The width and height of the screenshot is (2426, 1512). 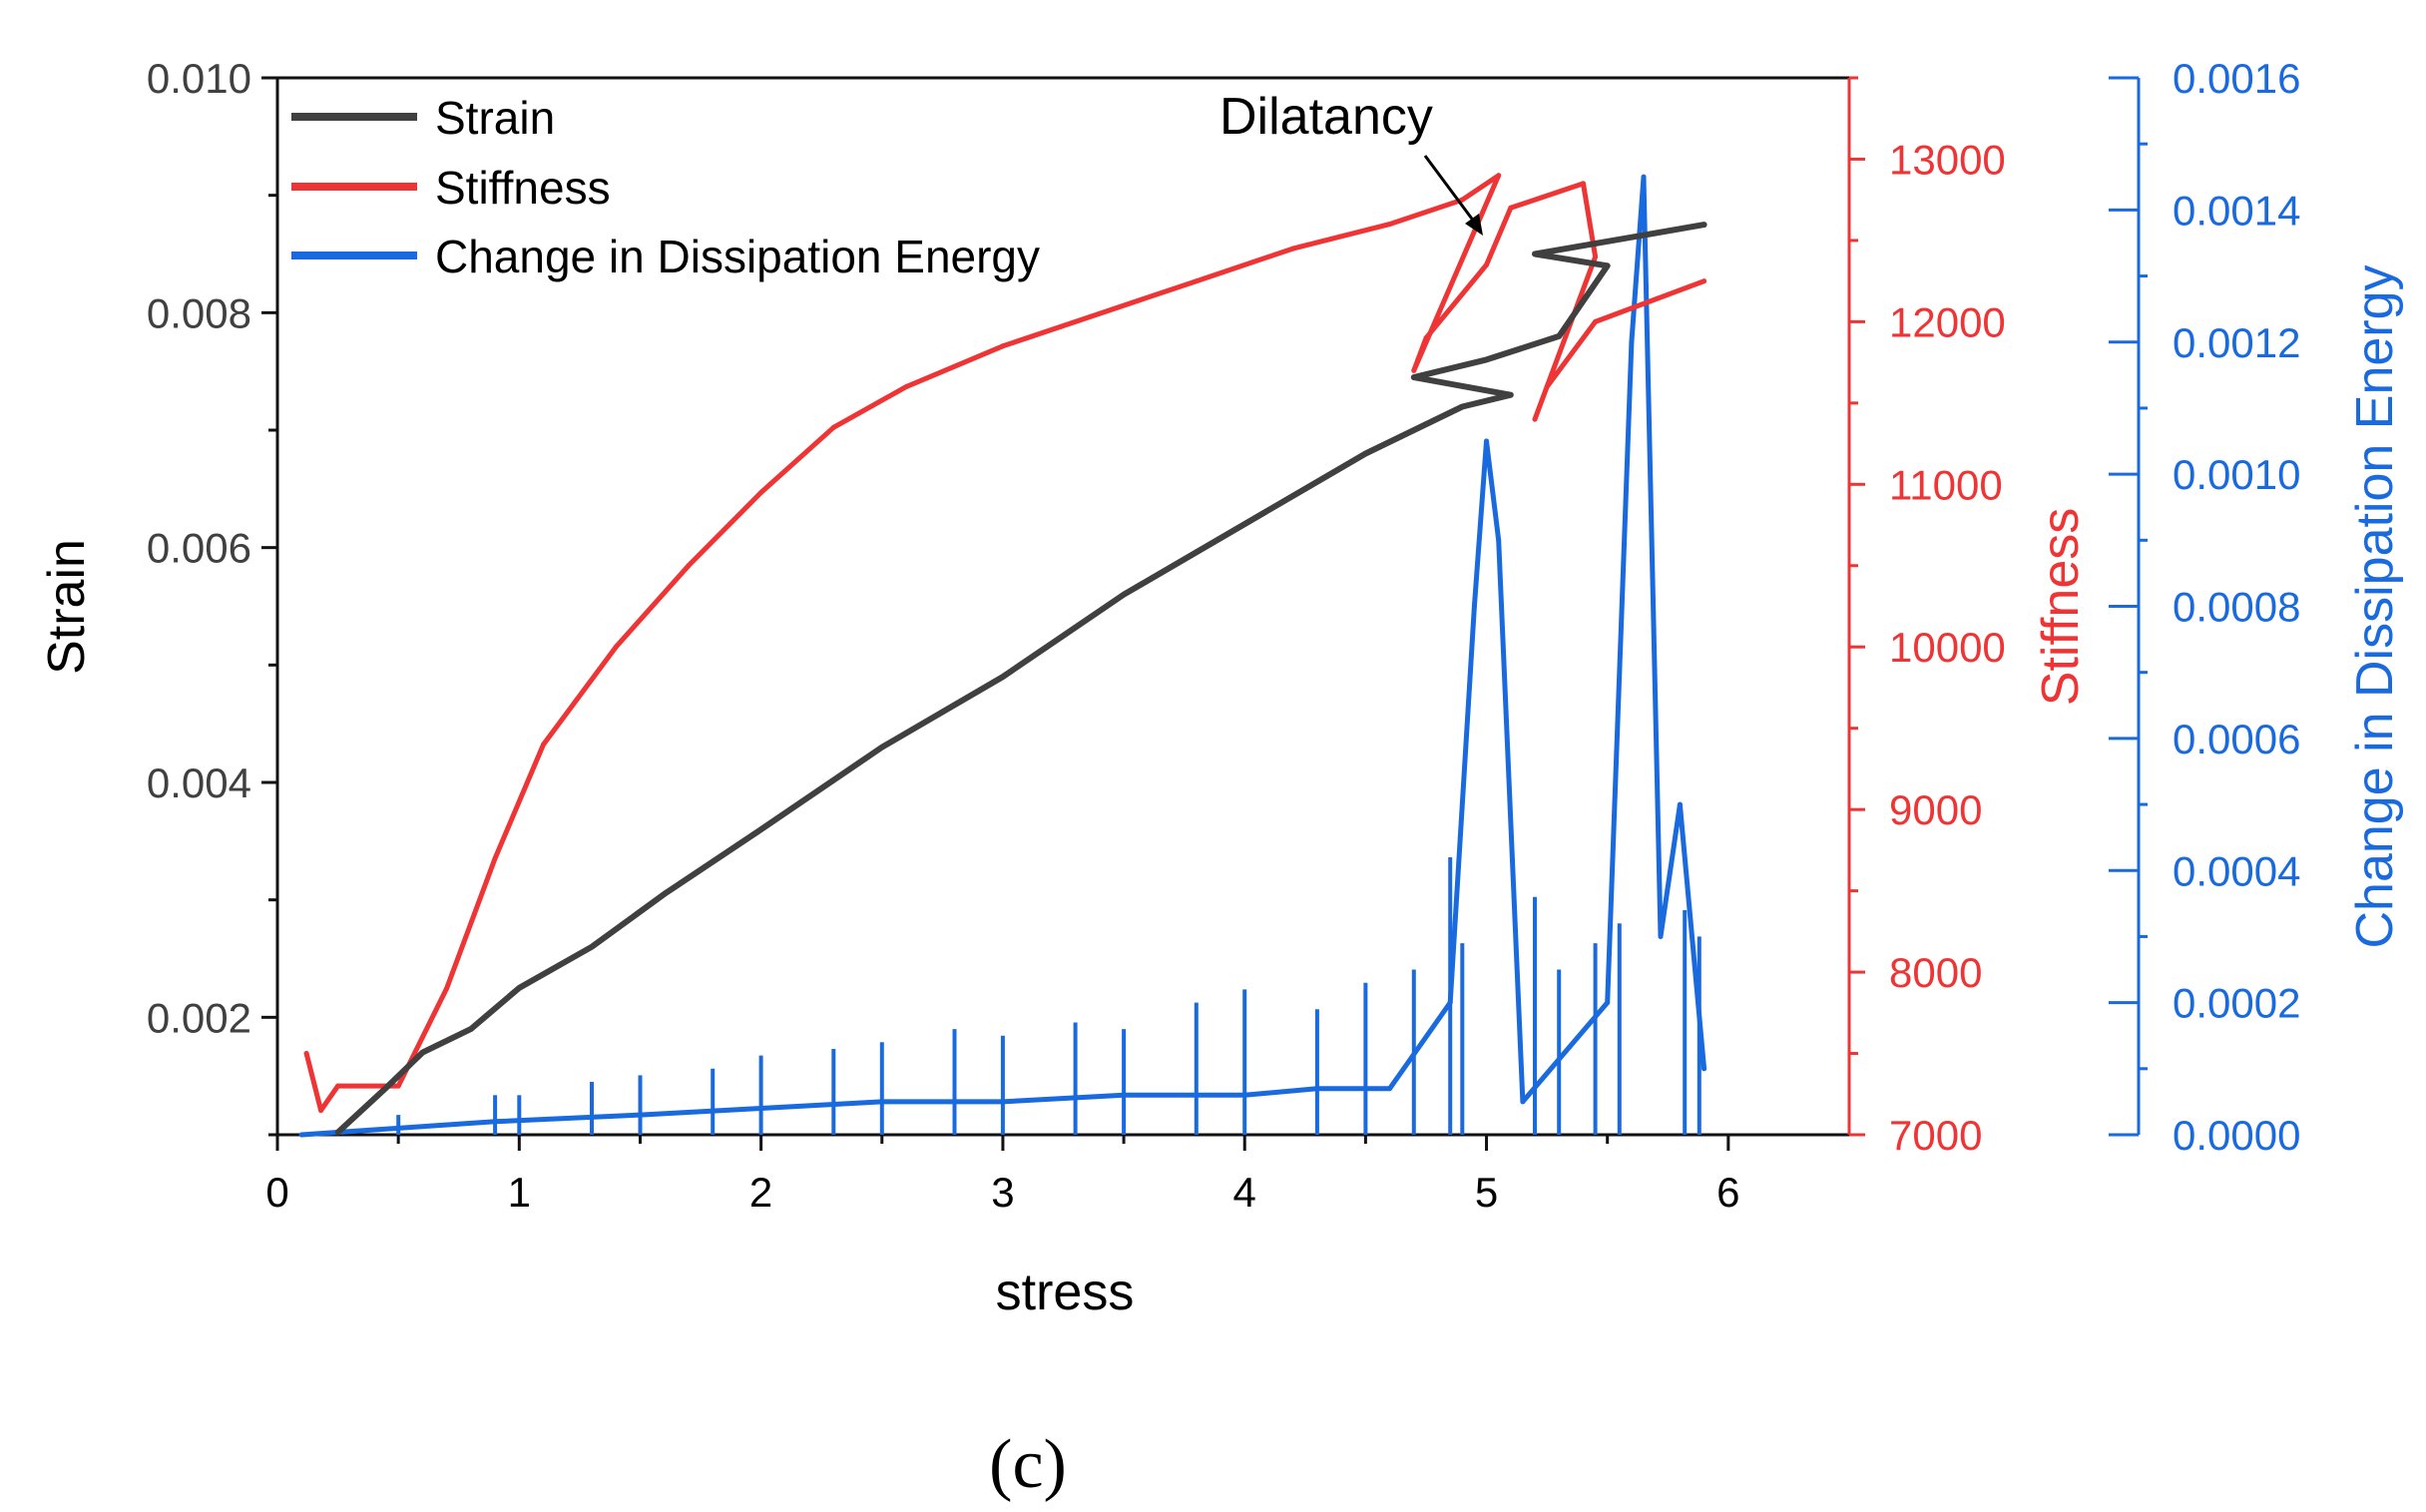 I want to click on dissipation-tick-label-5: 0.0010, so click(x=2236, y=474).